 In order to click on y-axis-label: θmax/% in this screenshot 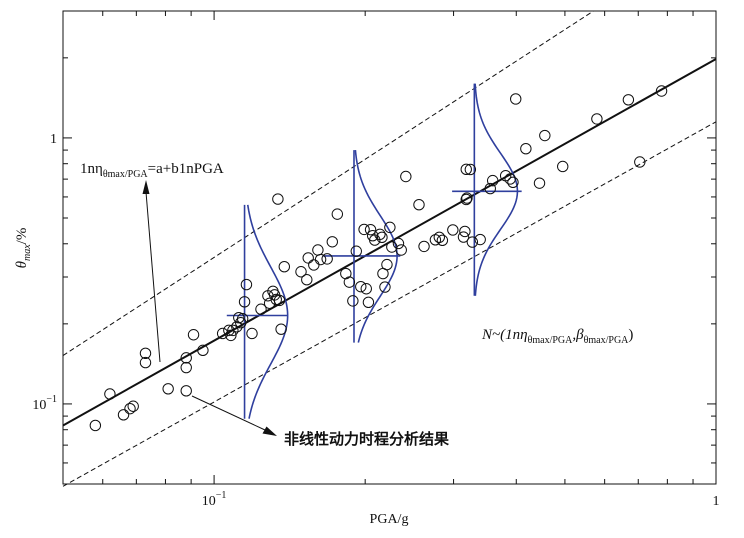, I will do `click(23, 248)`.